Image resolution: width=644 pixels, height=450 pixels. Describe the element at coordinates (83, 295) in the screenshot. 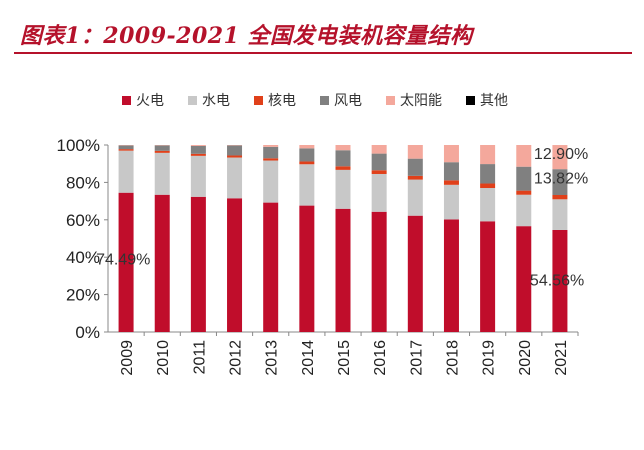

I see `y-tick-label: 20%` at that location.